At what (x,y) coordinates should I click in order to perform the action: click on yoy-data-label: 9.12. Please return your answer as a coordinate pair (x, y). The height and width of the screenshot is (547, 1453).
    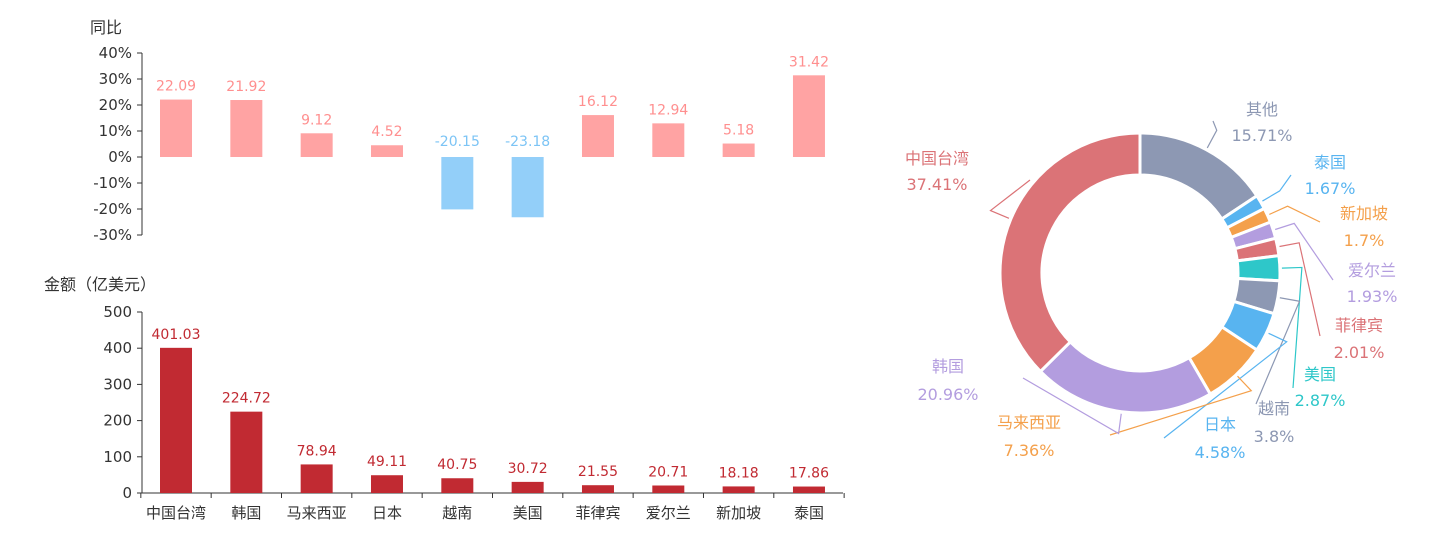
    Looking at the image, I should click on (316, 120).